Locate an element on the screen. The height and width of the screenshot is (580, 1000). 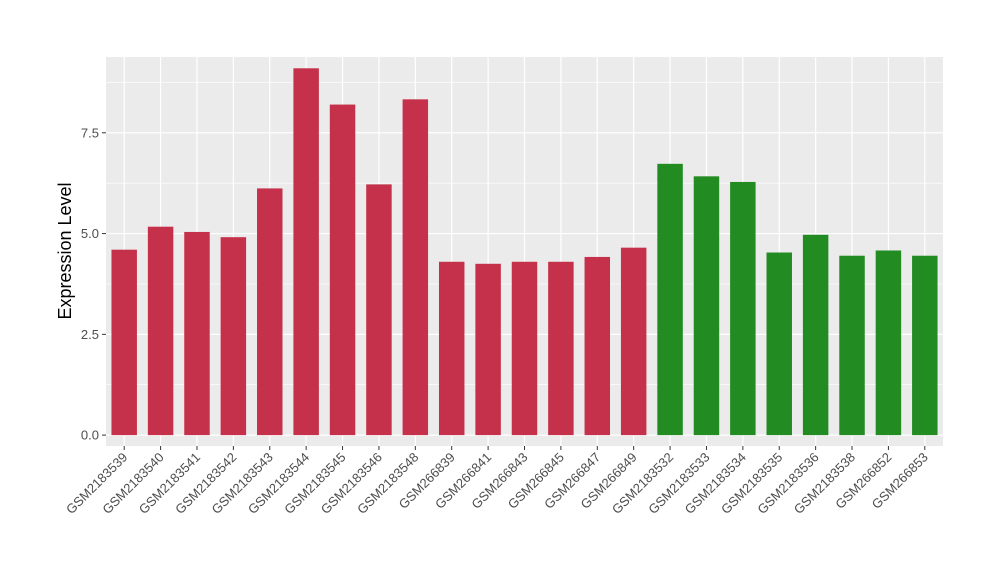
y-axis-ticks: 0.0 2.5 5.0 7.5 is located at coordinates (93, 284).